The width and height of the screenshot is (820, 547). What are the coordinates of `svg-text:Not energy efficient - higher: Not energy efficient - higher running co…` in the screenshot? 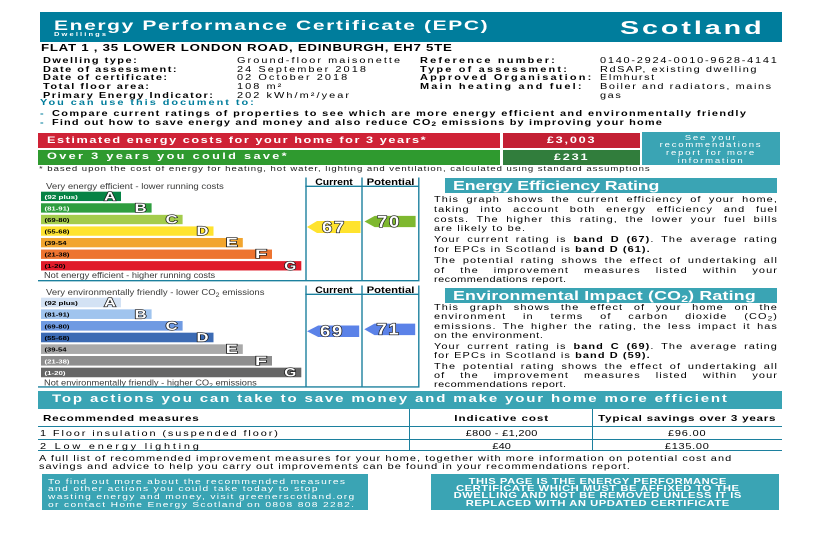 It's located at (129, 275).